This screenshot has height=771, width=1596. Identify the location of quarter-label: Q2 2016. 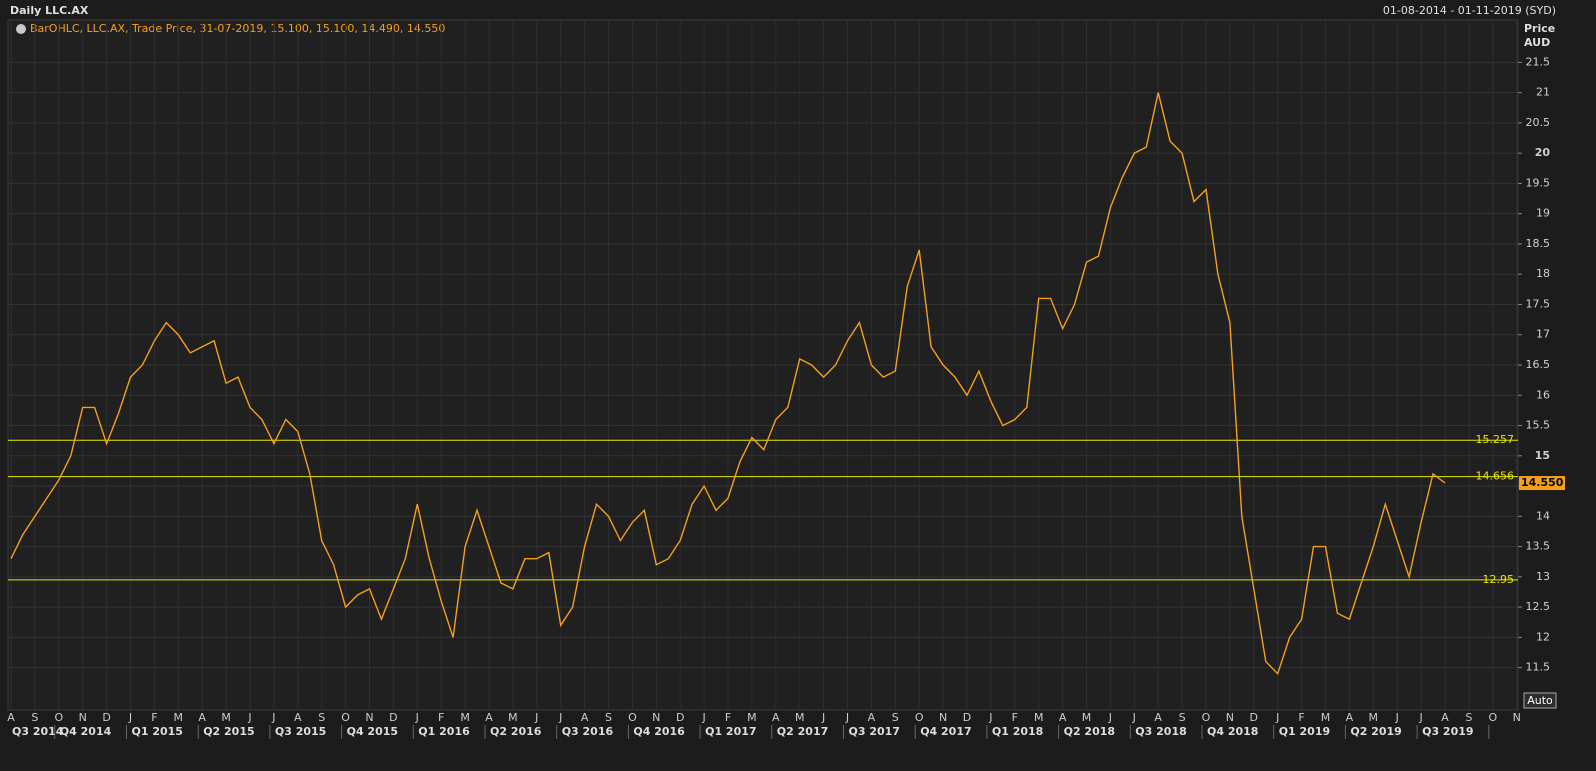
(516, 731).